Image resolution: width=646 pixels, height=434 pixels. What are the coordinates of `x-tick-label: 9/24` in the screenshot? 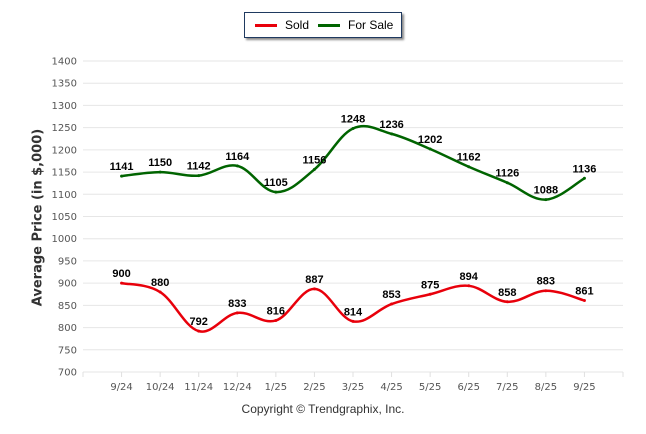 It's located at (121, 387).